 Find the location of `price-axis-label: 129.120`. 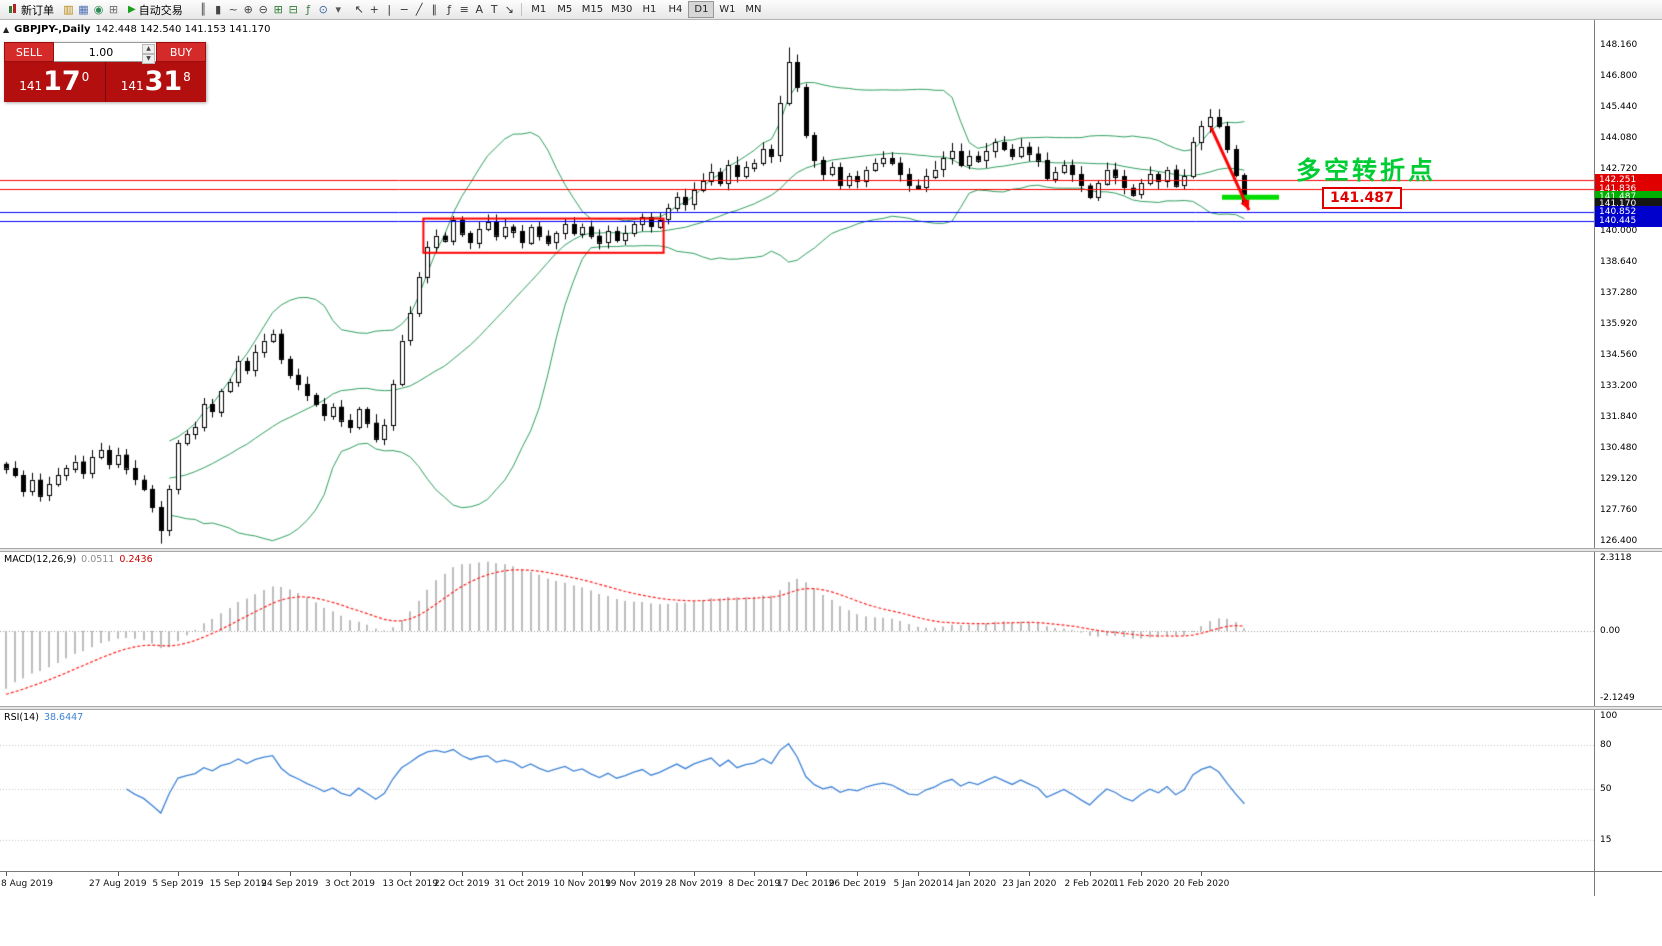

price-axis-label: 129.120 is located at coordinates (1619, 479).